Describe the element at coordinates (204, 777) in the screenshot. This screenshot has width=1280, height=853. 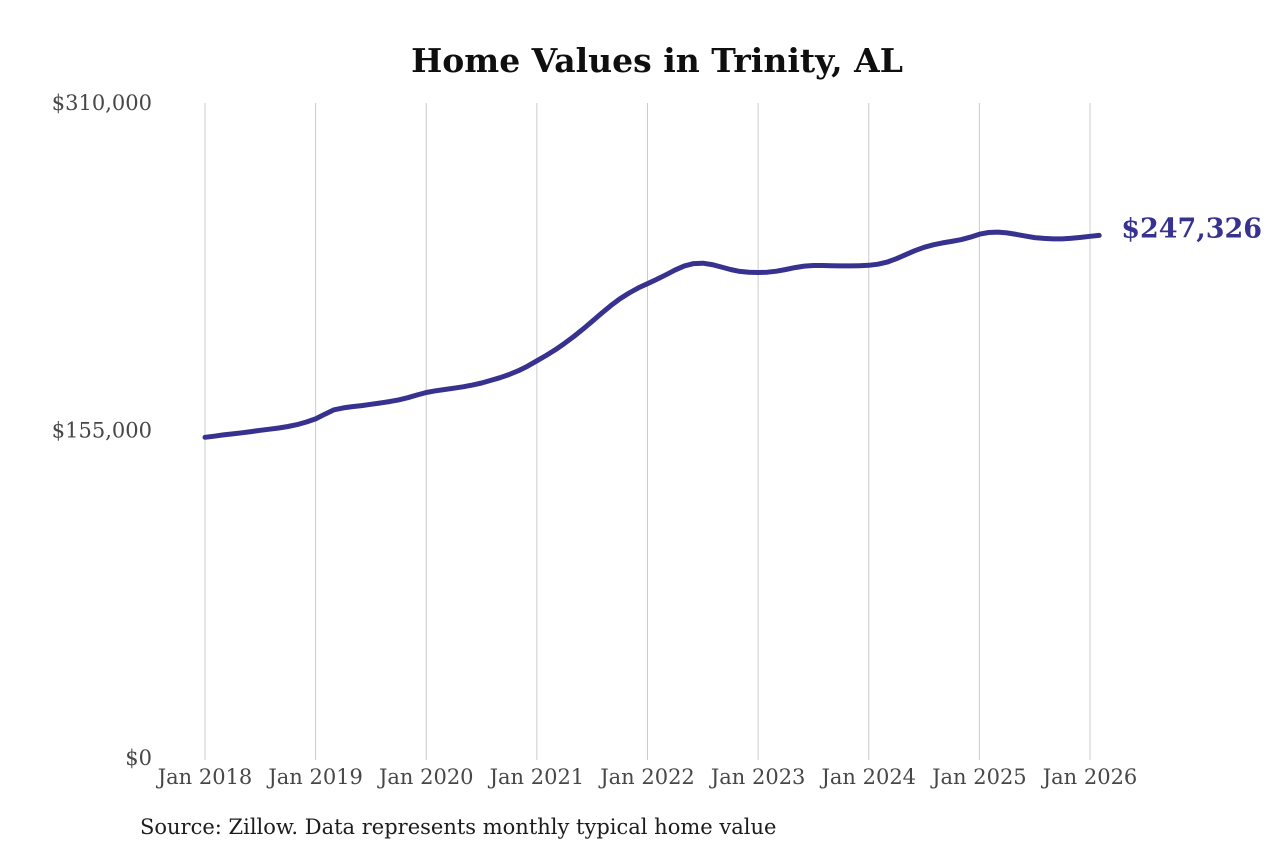
I see `x-axis-tick-label: Jan 2018` at that location.